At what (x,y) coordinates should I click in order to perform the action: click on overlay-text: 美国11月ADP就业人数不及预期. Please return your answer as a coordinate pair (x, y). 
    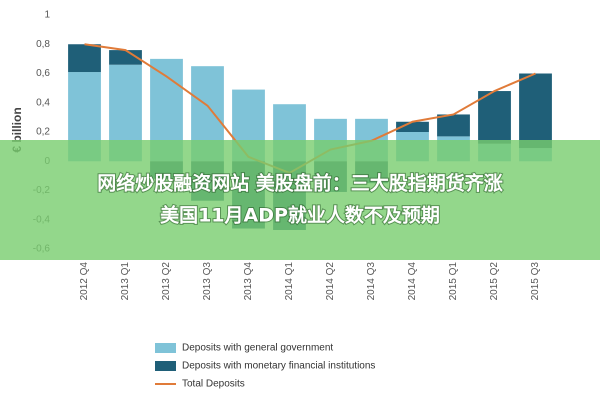
    Looking at the image, I should click on (300, 215).